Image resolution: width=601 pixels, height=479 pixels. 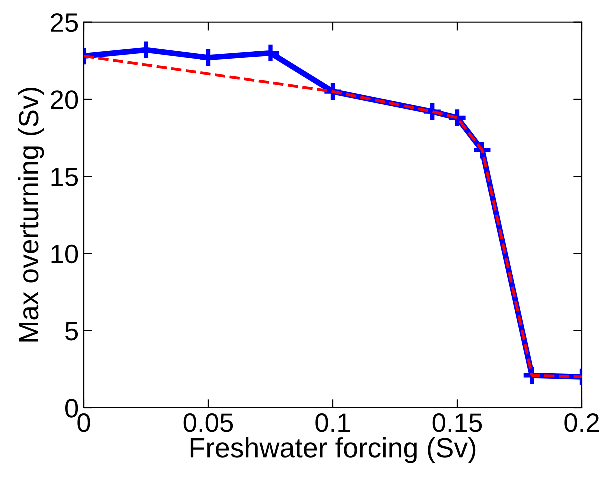 I want to click on y-tick-label: 5, so click(x=72, y=331).